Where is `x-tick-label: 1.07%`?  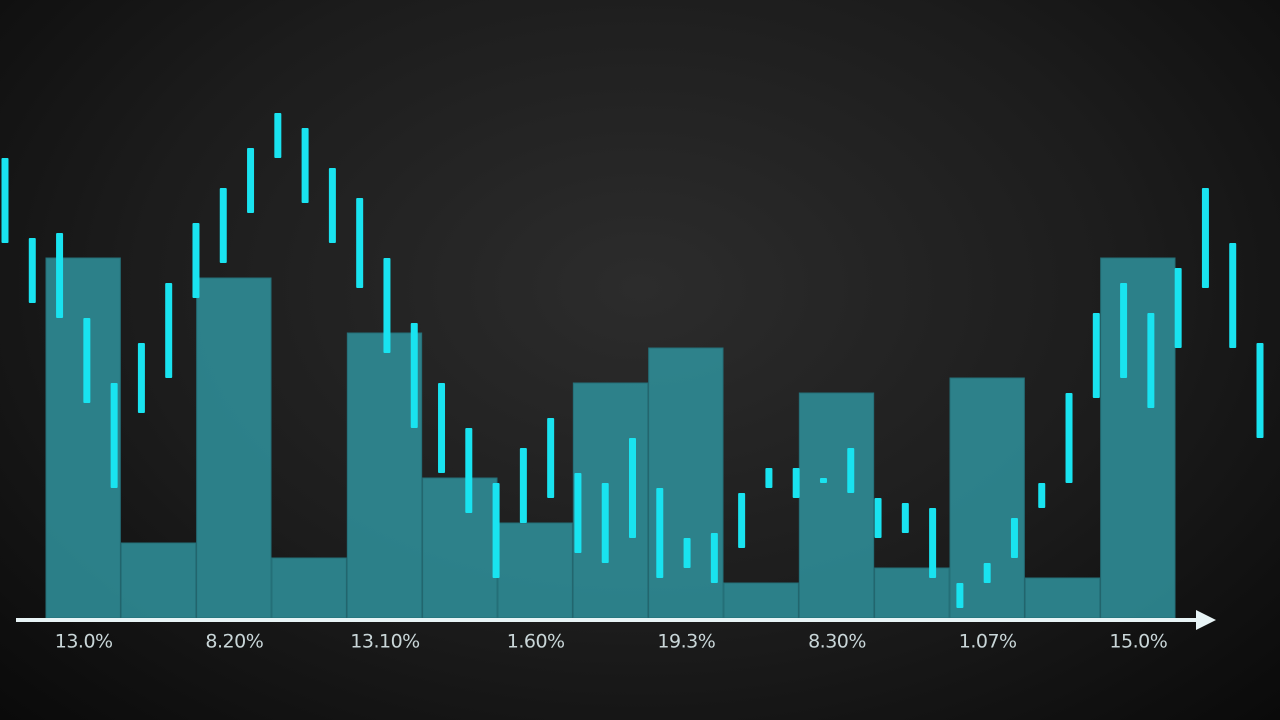
x-tick-label: 1.07% is located at coordinates (988, 642).